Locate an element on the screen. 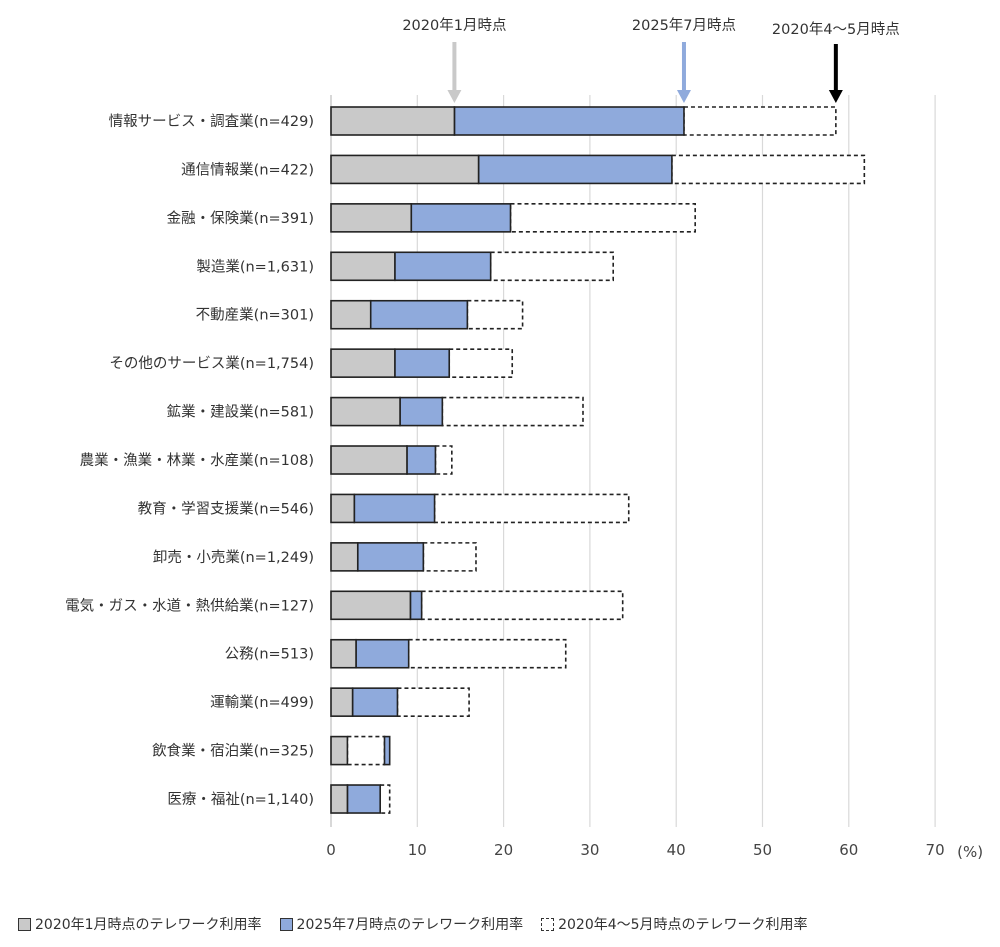  legend-item-jul2025: 2025年7月時点のテレワーク利用率 is located at coordinates (401, 924).